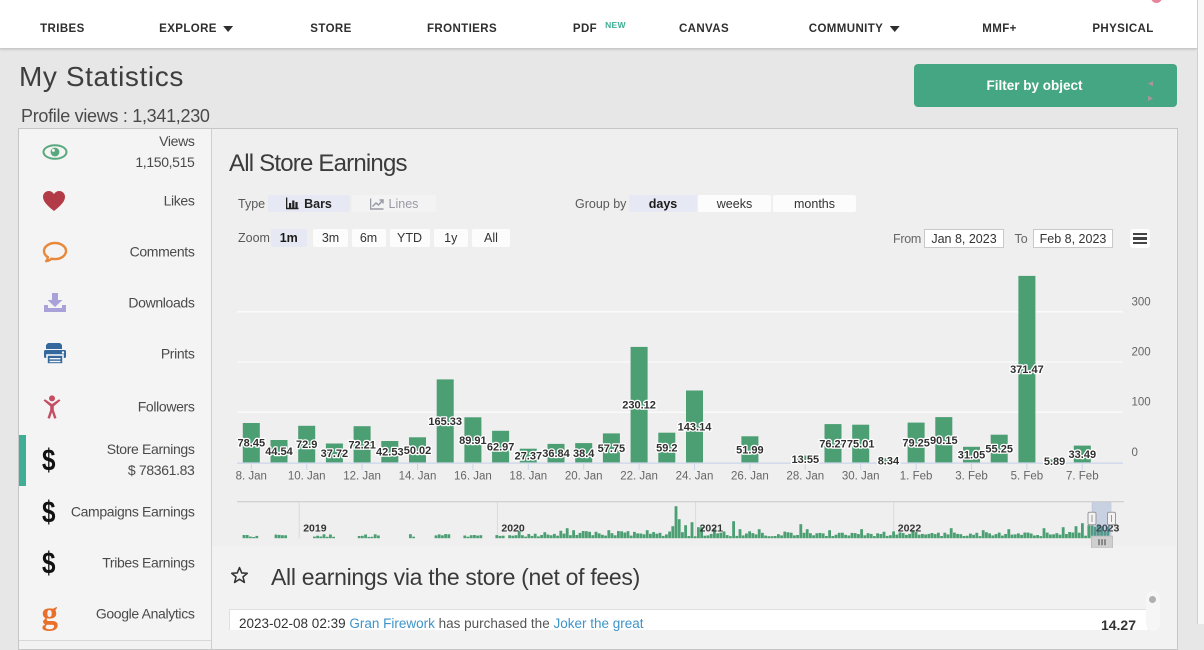 This screenshot has height=650, width=1204. I want to click on svg-text: 2021, so click(712, 529).